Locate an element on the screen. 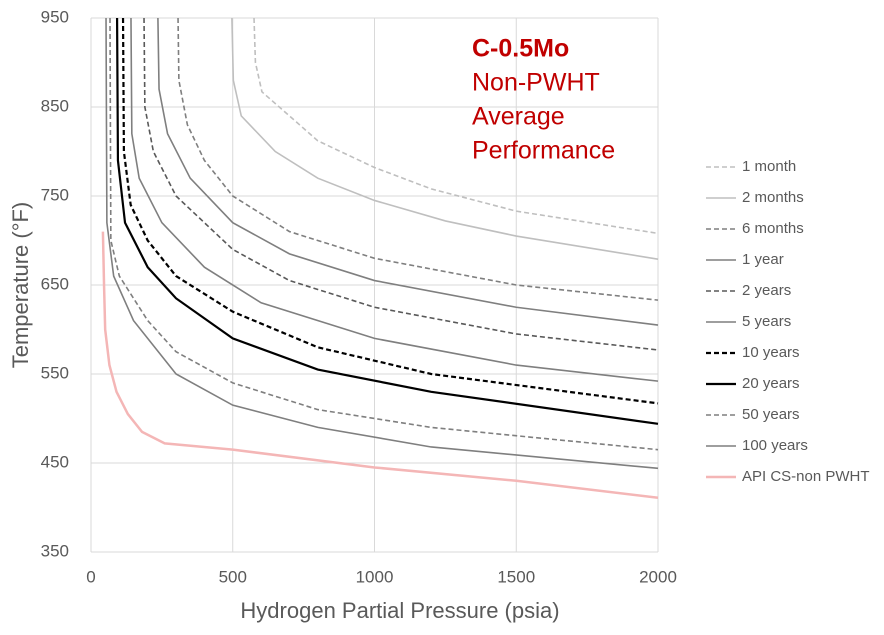 The image size is (884, 635). legend-label: 50 years is located at coordinates (771, 414).